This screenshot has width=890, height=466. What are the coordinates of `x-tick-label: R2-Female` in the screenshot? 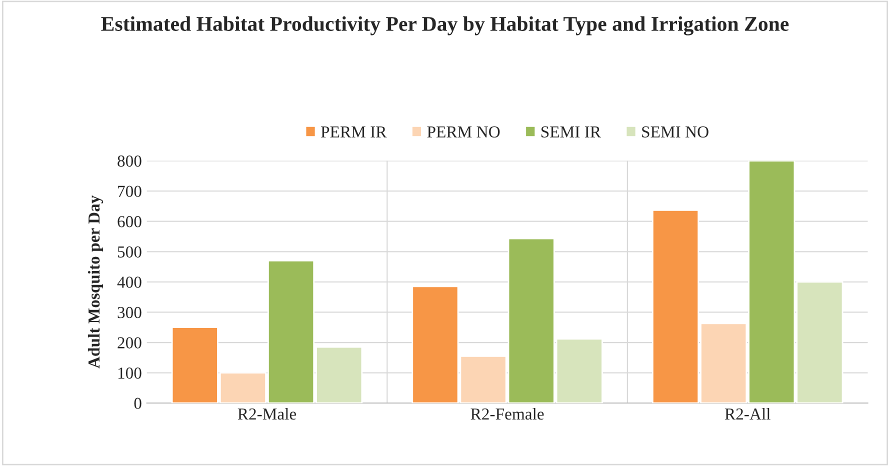 It's located at (507, 414).